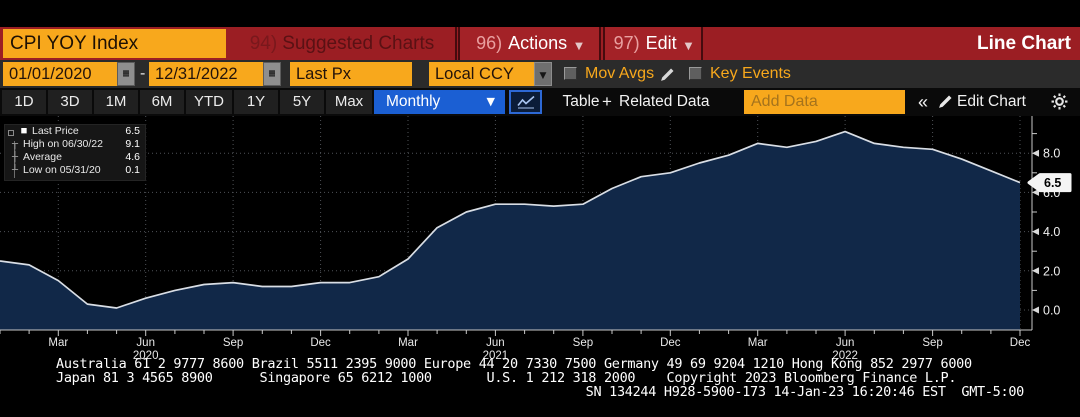 The height and width of the screenshot is (417, 1080). Describe the element at coordinates (116, 102) in the screenshot. I see `period-button-1m: 1M` at that location.